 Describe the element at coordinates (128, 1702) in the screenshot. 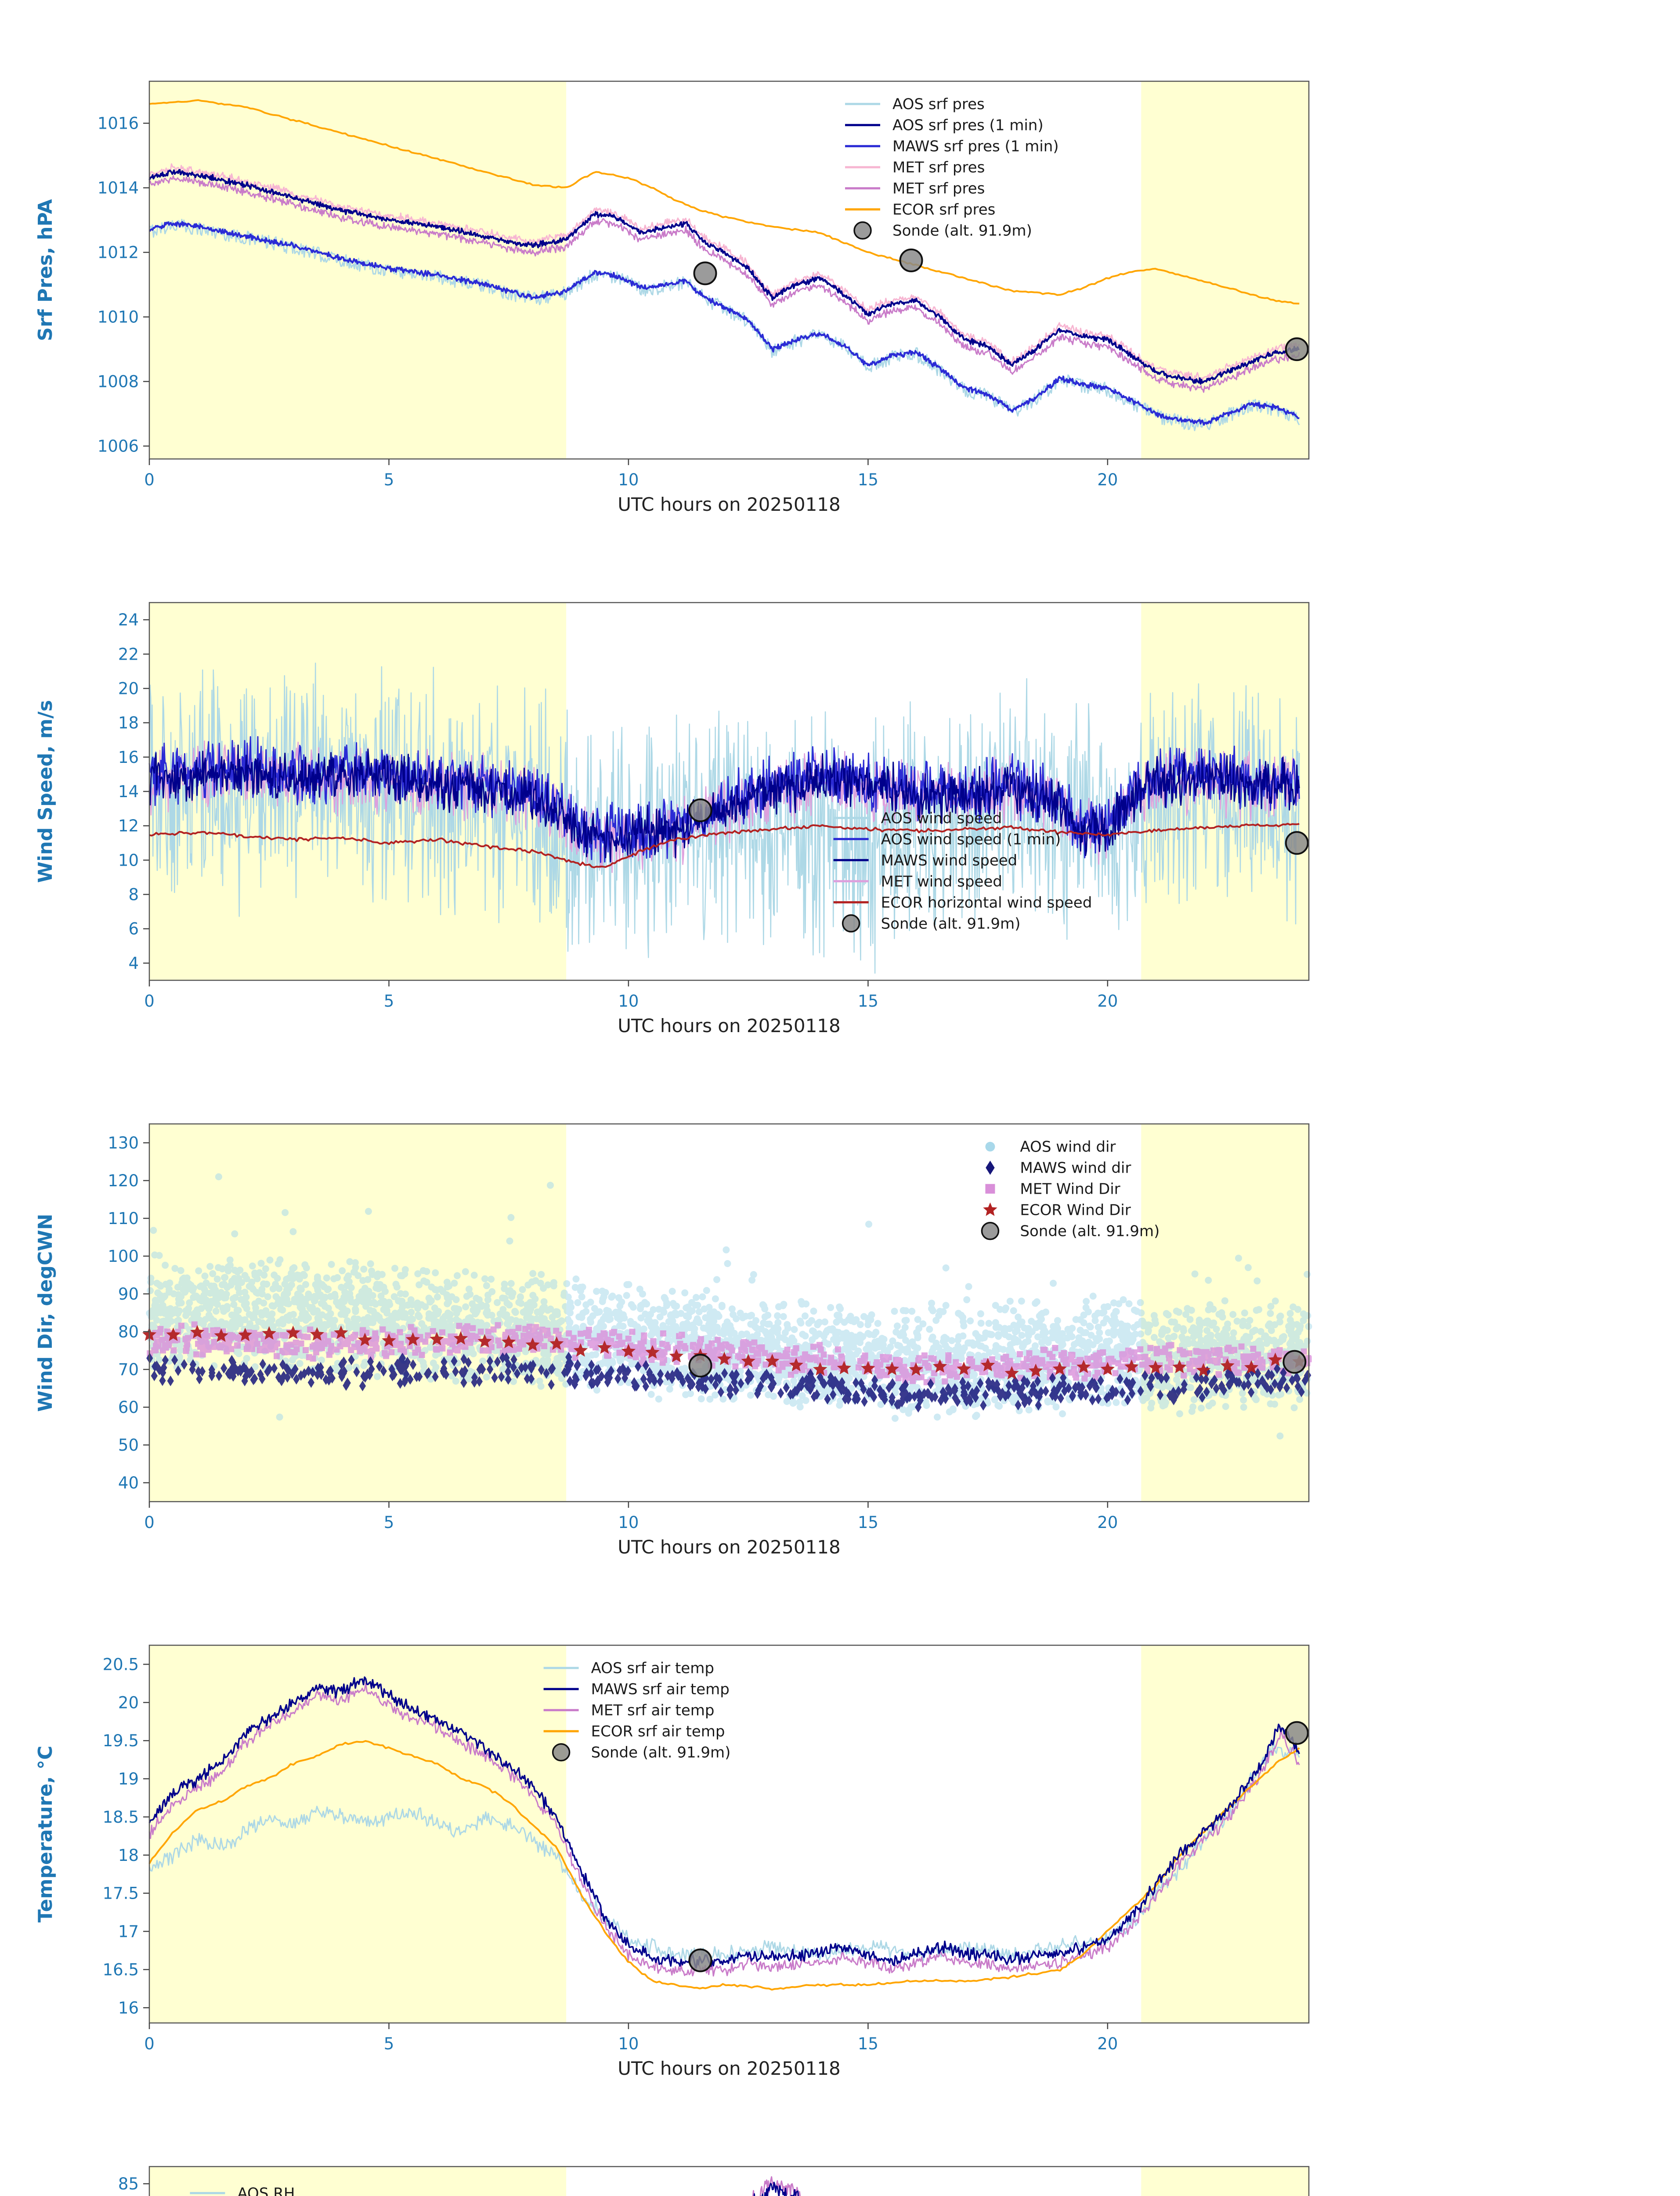

I see `y-tick-label: 20` at that location.